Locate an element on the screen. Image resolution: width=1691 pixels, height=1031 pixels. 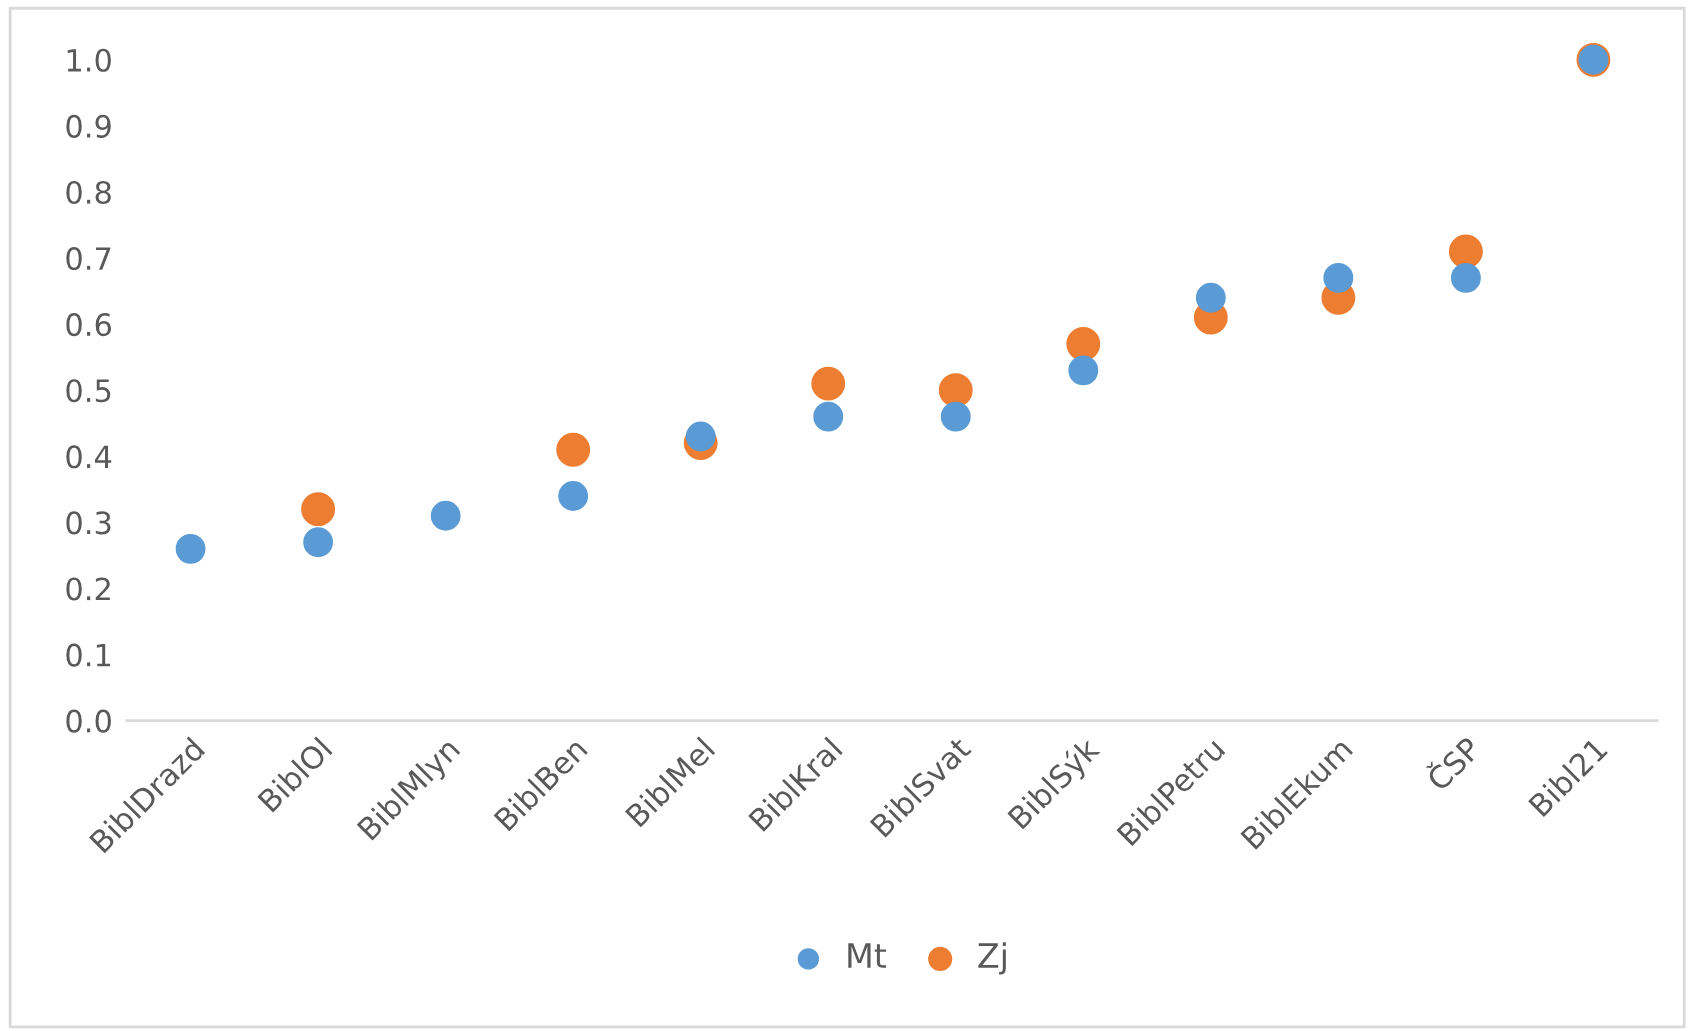
legend-label: Mt is located at coordinates (867, 955).